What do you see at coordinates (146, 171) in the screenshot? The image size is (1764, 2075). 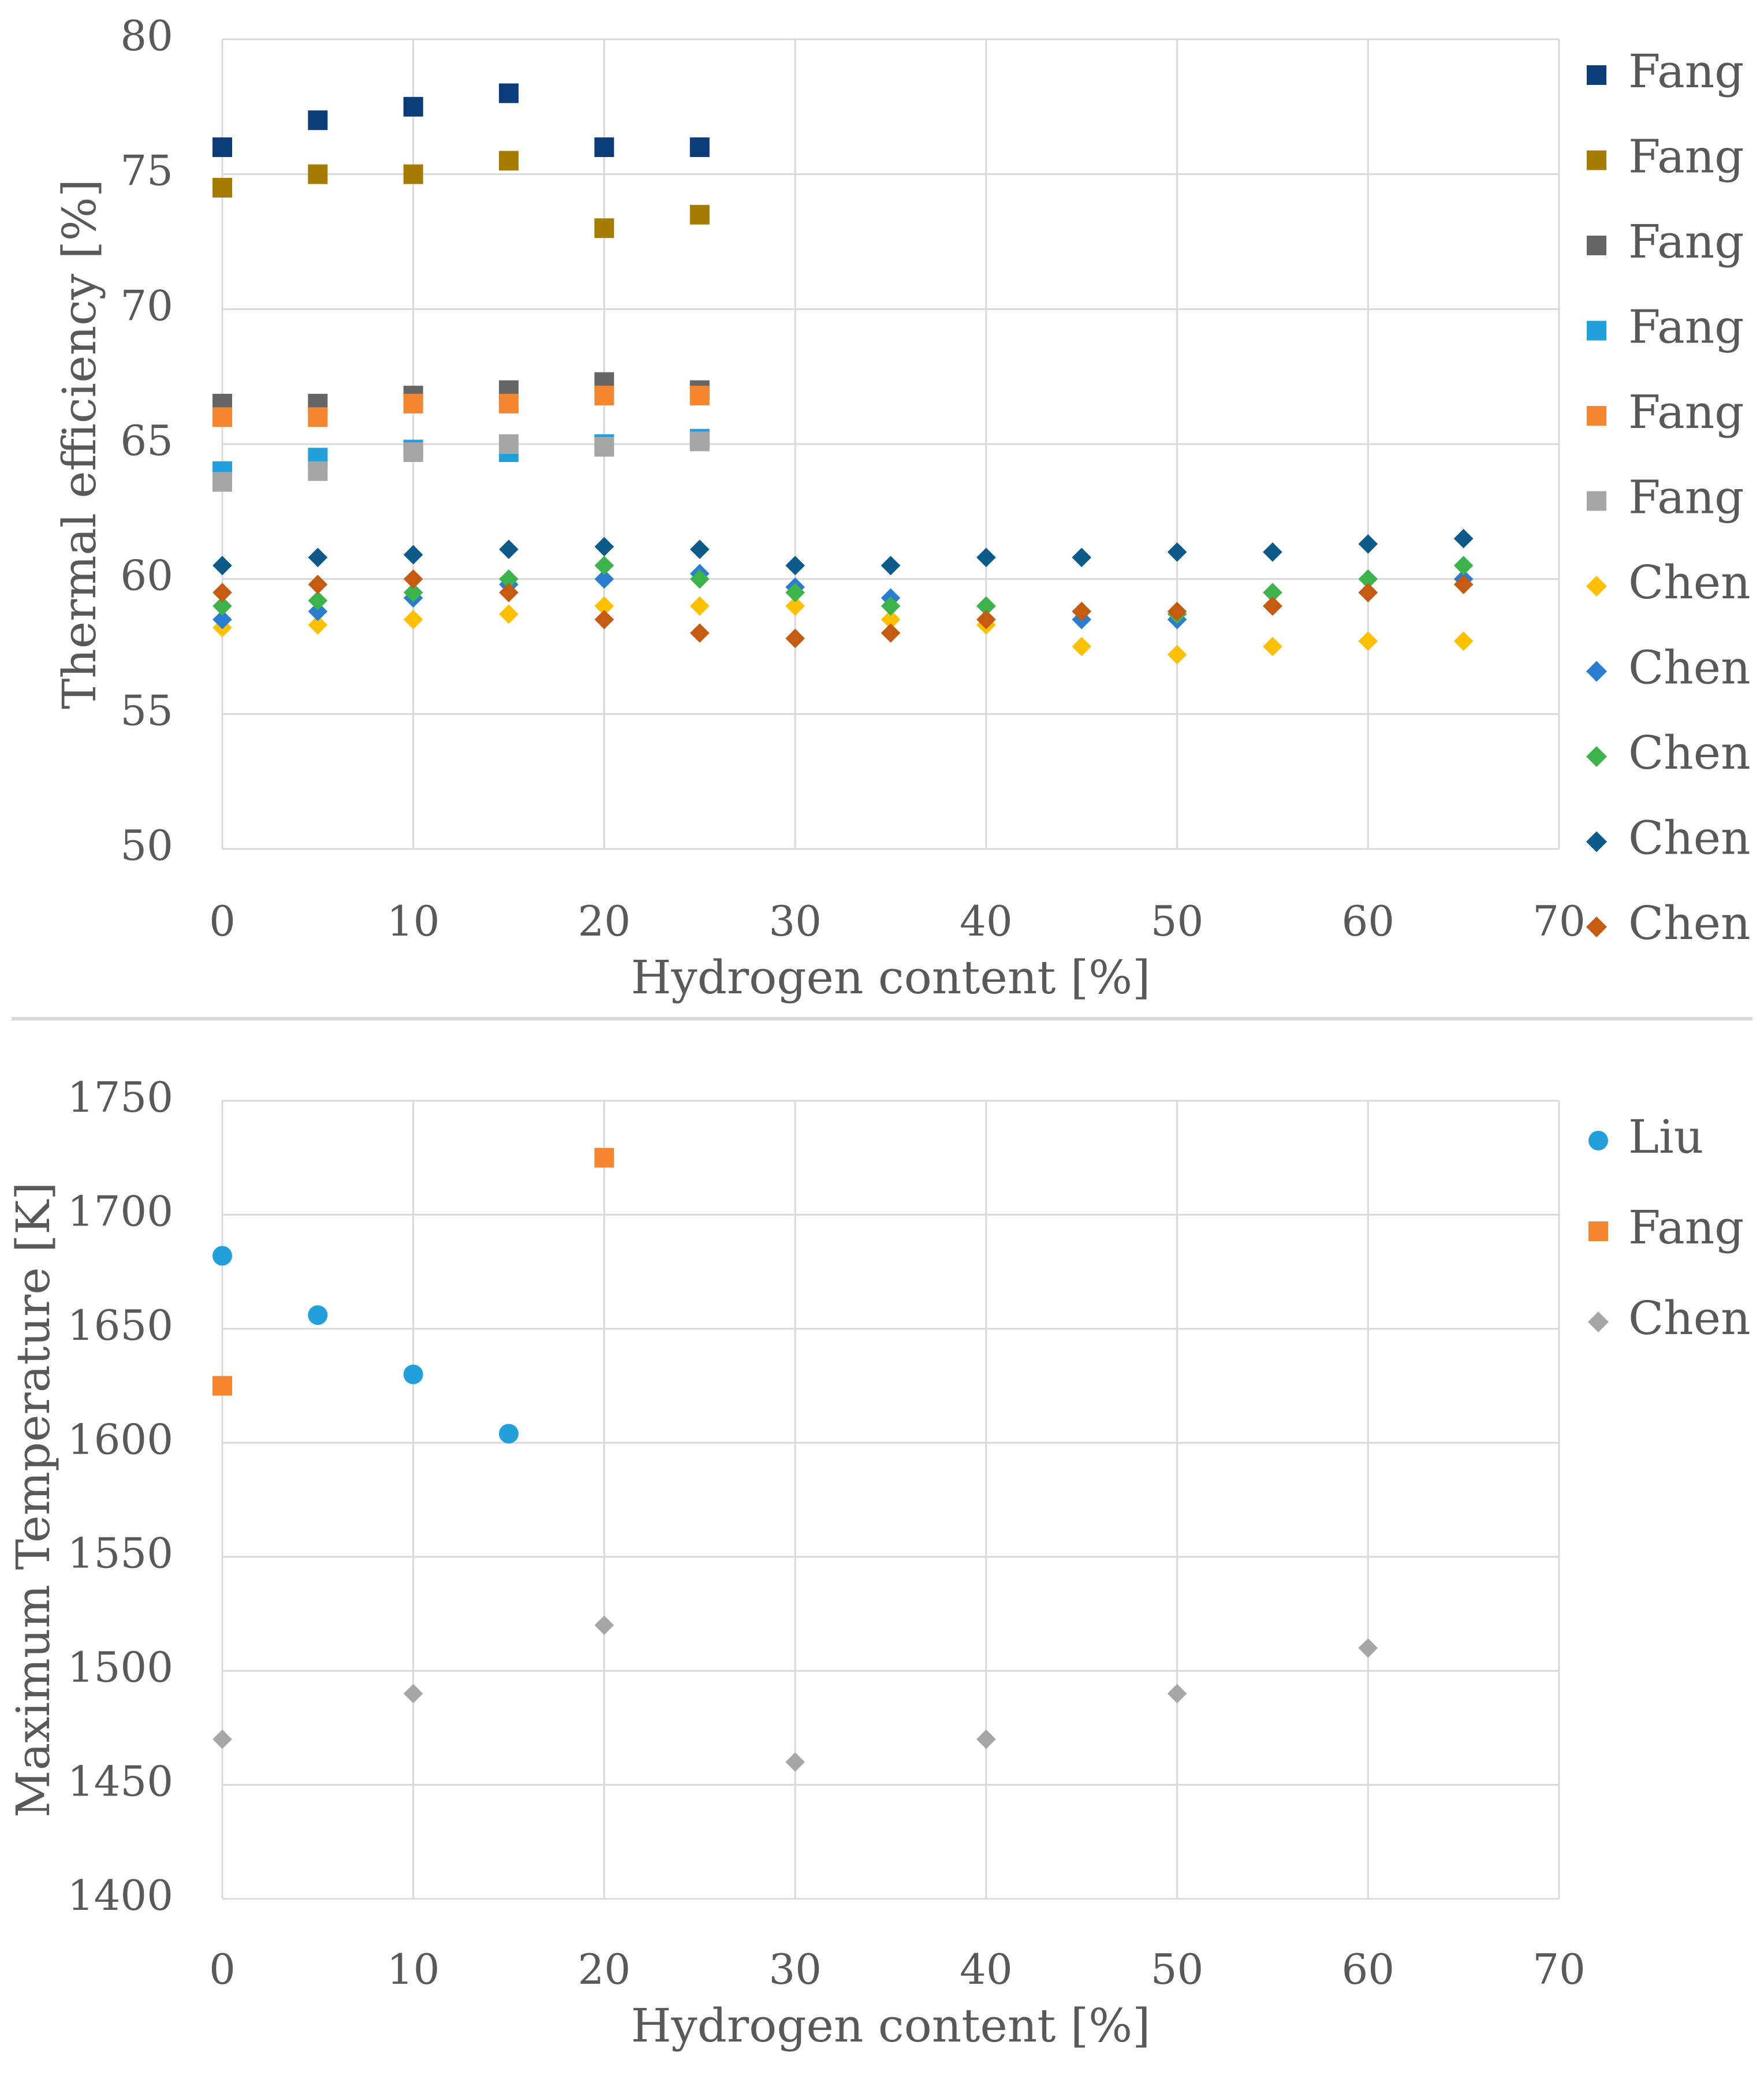 I see `y-tick-label: 75` at bounding box center [146, 171].